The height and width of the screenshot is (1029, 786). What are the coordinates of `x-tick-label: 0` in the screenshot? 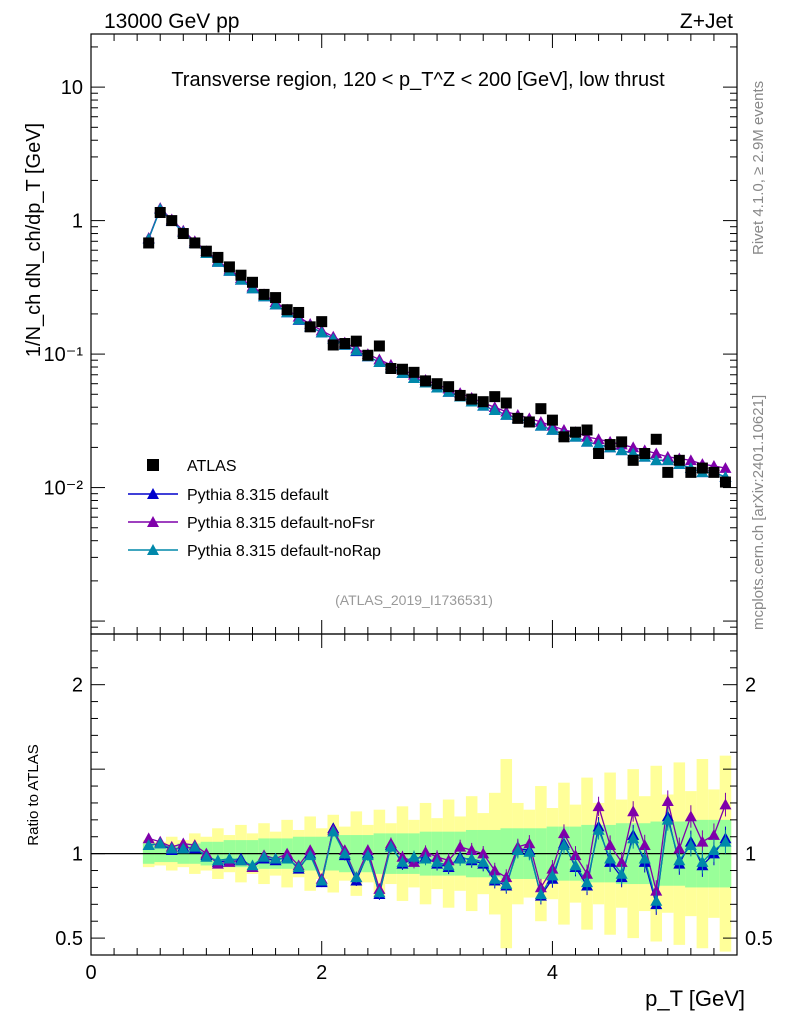 It's located at (90, 973).